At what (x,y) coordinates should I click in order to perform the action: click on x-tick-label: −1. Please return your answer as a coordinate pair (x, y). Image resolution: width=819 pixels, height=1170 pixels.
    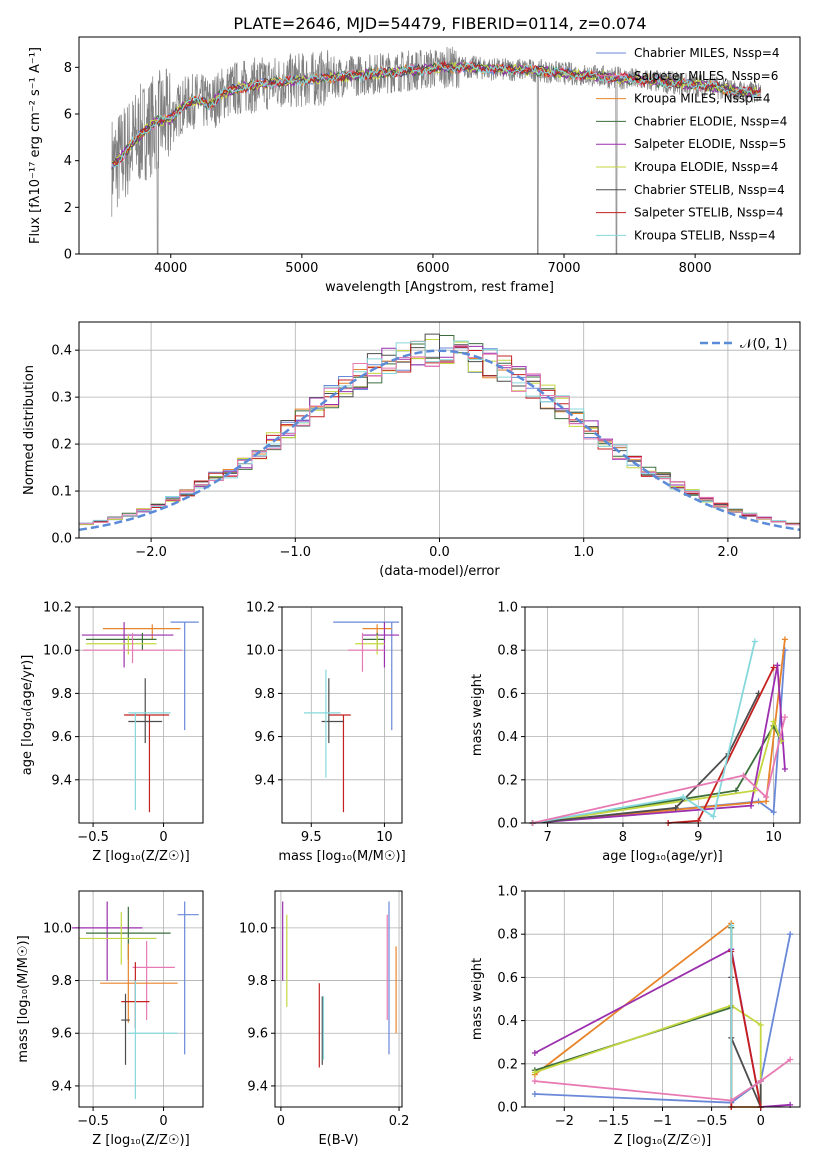
    Looking at the image, I should click on (662, 1121).